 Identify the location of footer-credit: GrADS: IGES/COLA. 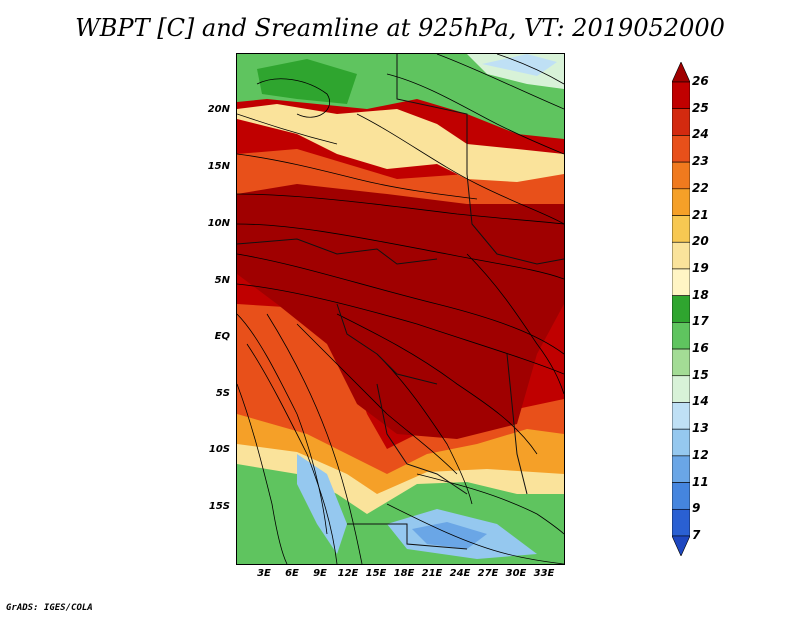
(49, 608).